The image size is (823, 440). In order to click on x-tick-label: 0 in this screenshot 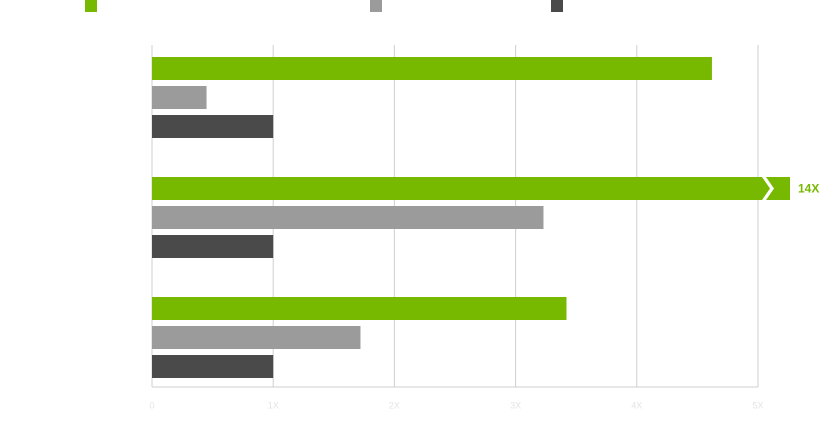, I will do `click(151, 405)`.